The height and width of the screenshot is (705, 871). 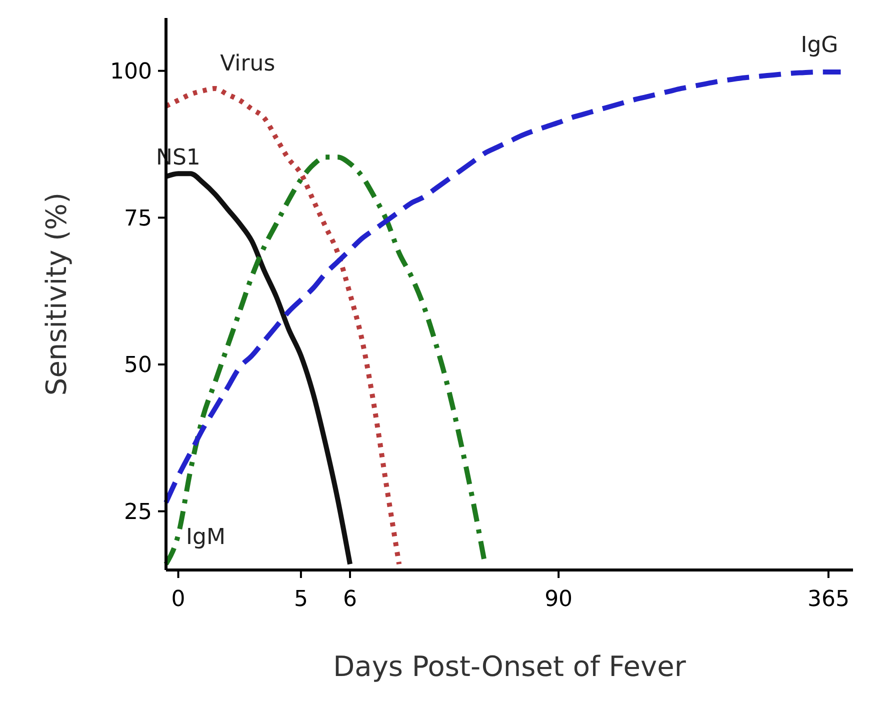 What do you see at coordinates (558, 599) in the screenshot?
I see `x-tick-label: 90` at bounding box center [558, 599].